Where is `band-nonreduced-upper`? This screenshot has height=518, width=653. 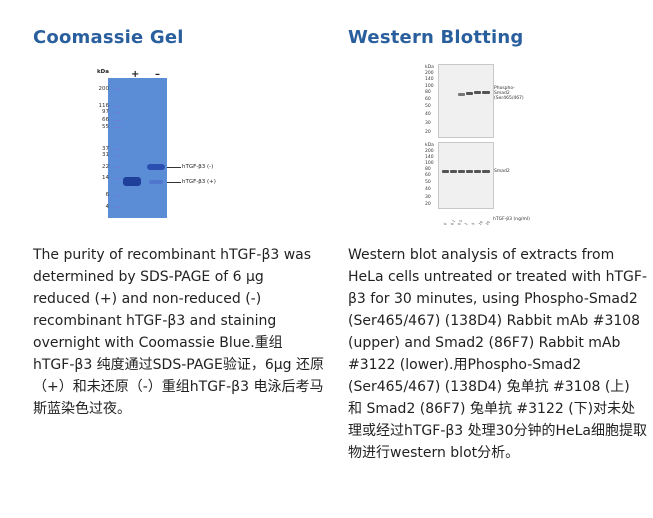
band-nonreduced-upper is located at coordinates (156, 167).